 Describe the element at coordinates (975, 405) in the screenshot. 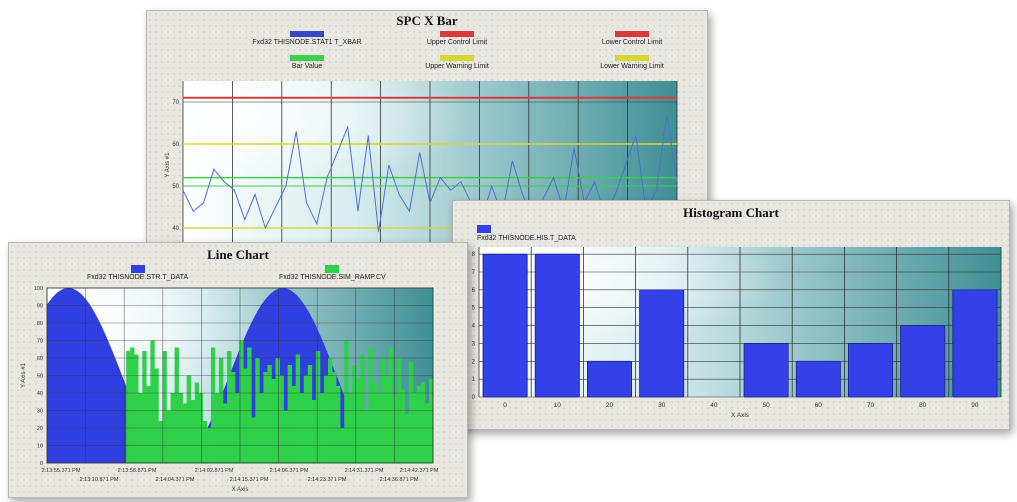

I see `histogram-x-tick-label: 90` at that location.